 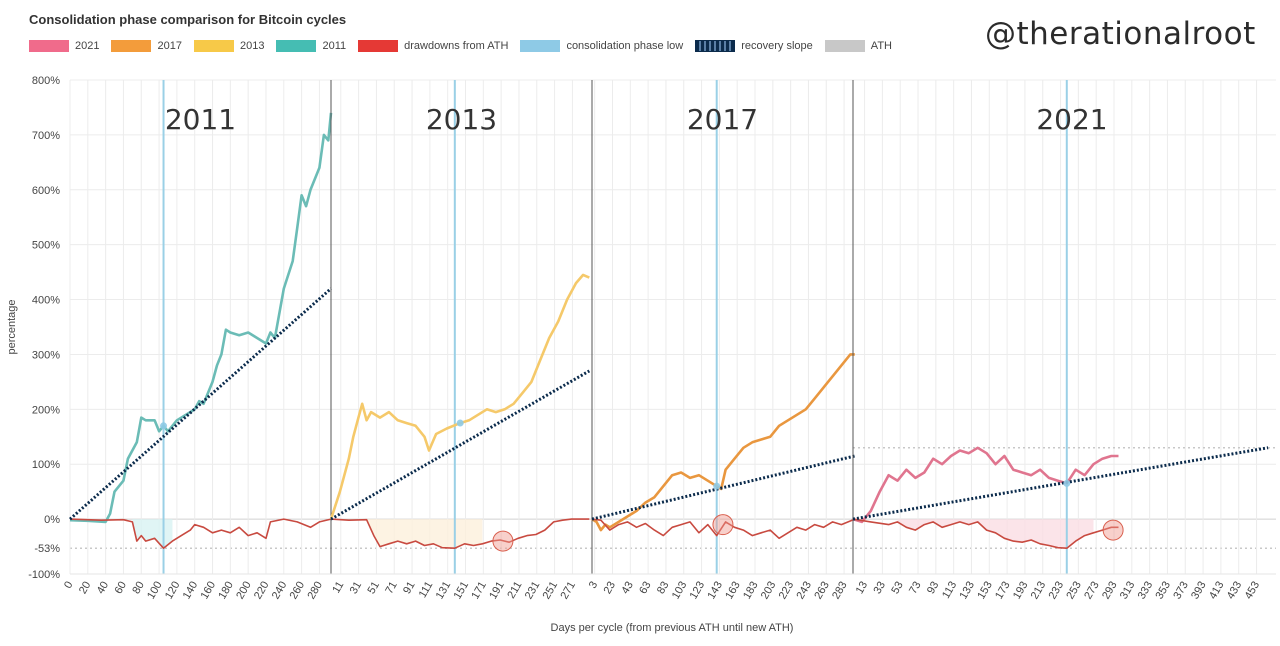 I want to click on legend-label: ATH, so click(x=881, y=46).